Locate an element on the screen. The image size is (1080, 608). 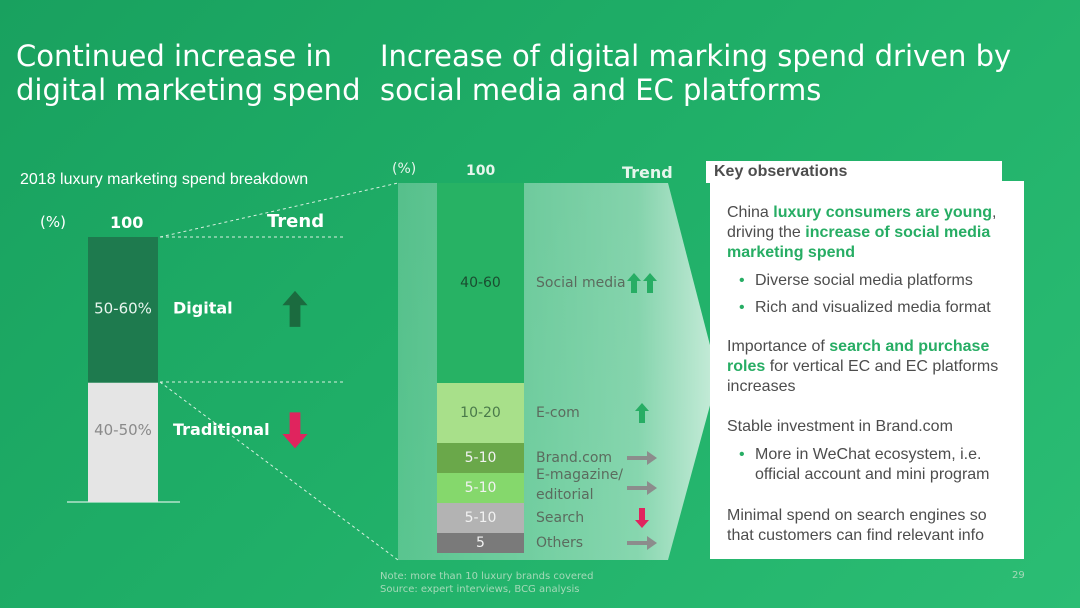
right-trend-label: Trend is located at coordinates (647, 172).